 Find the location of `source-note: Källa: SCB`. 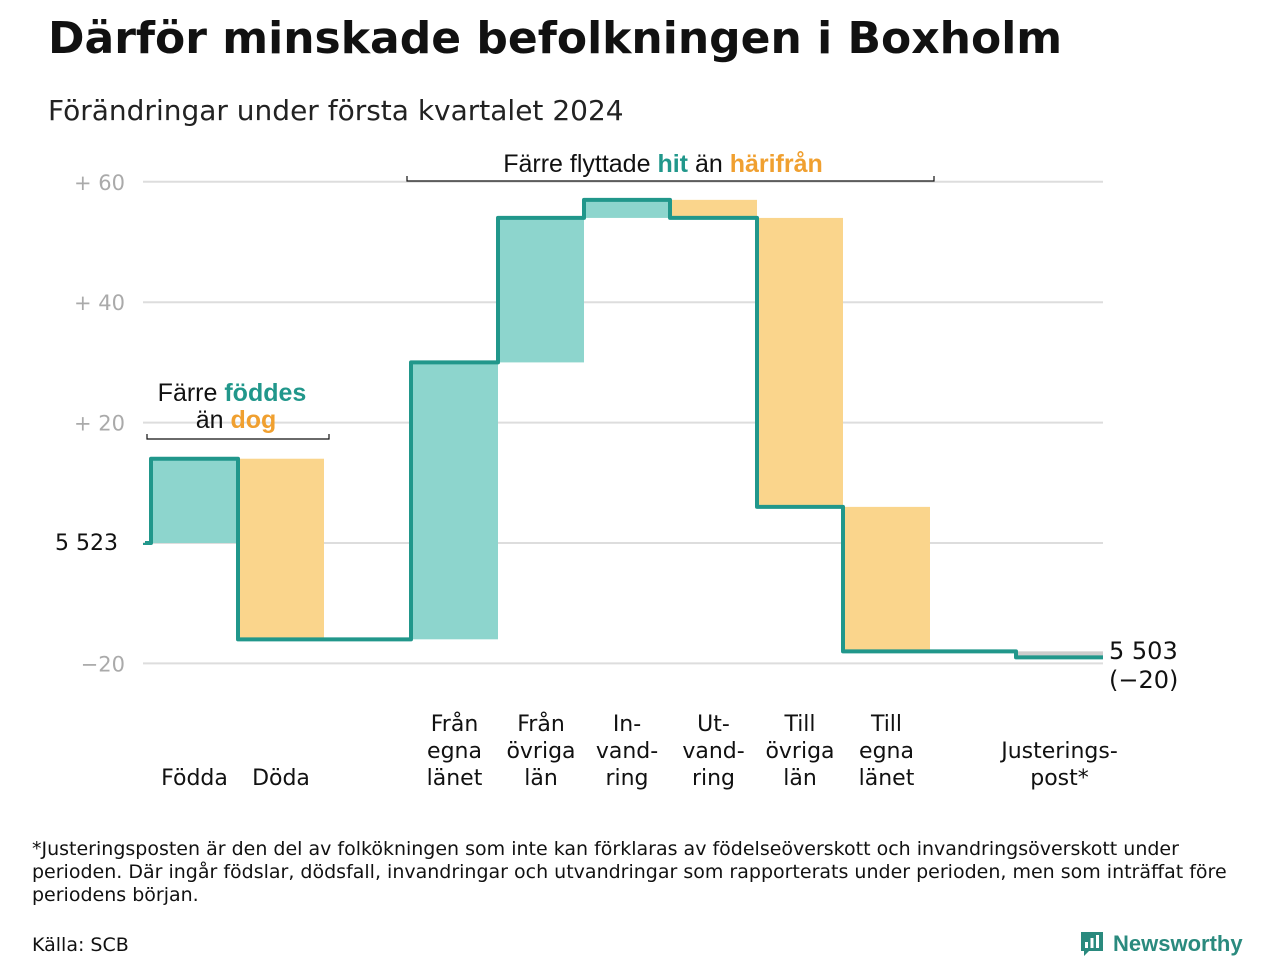

source-note: Källa: SCB is located at coordinates (80, 945).